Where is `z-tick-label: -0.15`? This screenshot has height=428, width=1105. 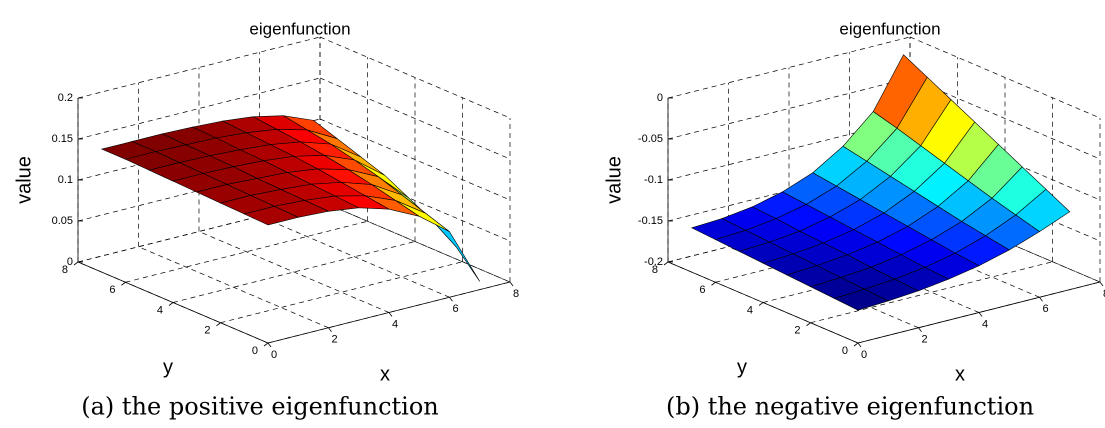
z-tick-label: -0.15 is located at coordinates (650, 221).